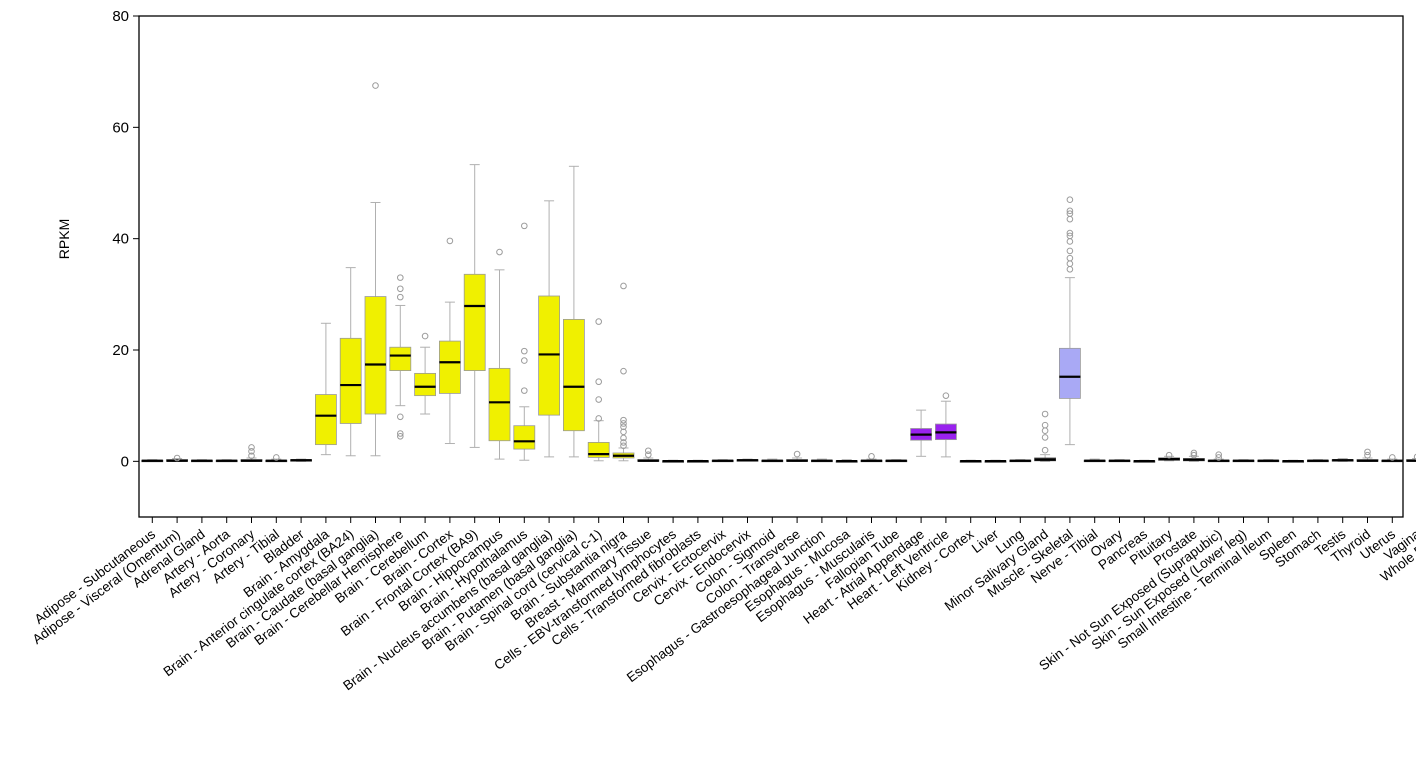  I want to click on x-tick-label: Adipose - Visceral (Omentum), so click(106, 586).